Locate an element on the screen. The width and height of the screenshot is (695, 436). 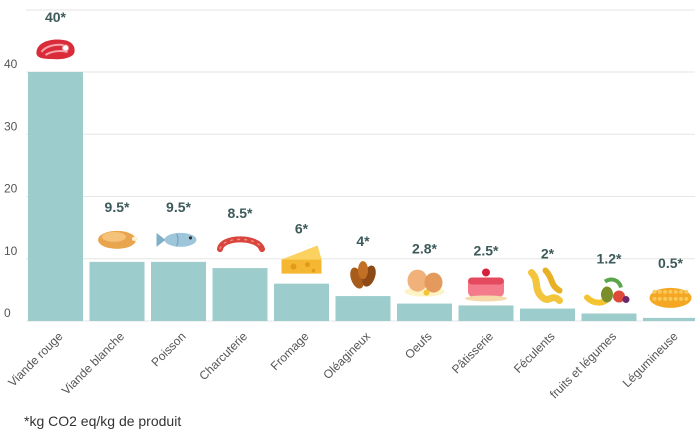
lentils-icon is located at coordinates (670, 297).